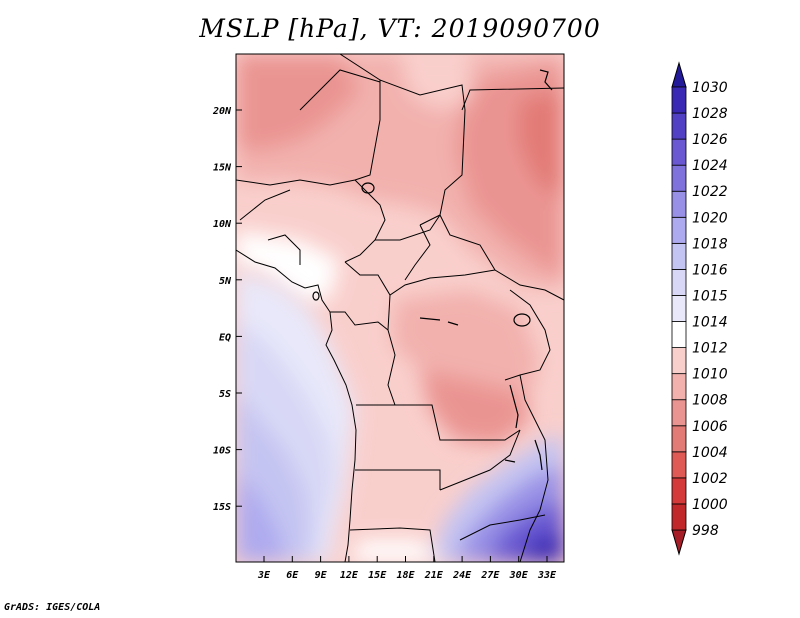 This screenshot has height=618, width=800. What do you see at coordinates (710, 140) in the screenshot?
I see `colorbar-label: 1026` at bounding box center [710, 140].